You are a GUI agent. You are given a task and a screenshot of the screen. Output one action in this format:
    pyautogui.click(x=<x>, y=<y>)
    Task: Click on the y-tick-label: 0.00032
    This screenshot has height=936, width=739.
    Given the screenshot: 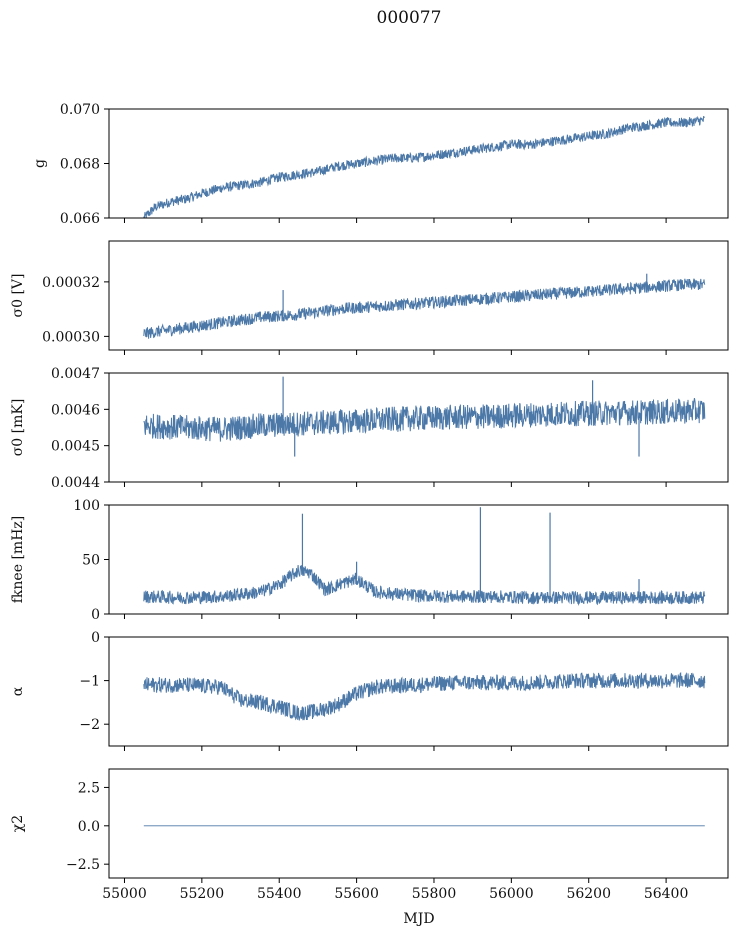 What is the action you would take?
    pyautogui.click(x=71, y=283)
    